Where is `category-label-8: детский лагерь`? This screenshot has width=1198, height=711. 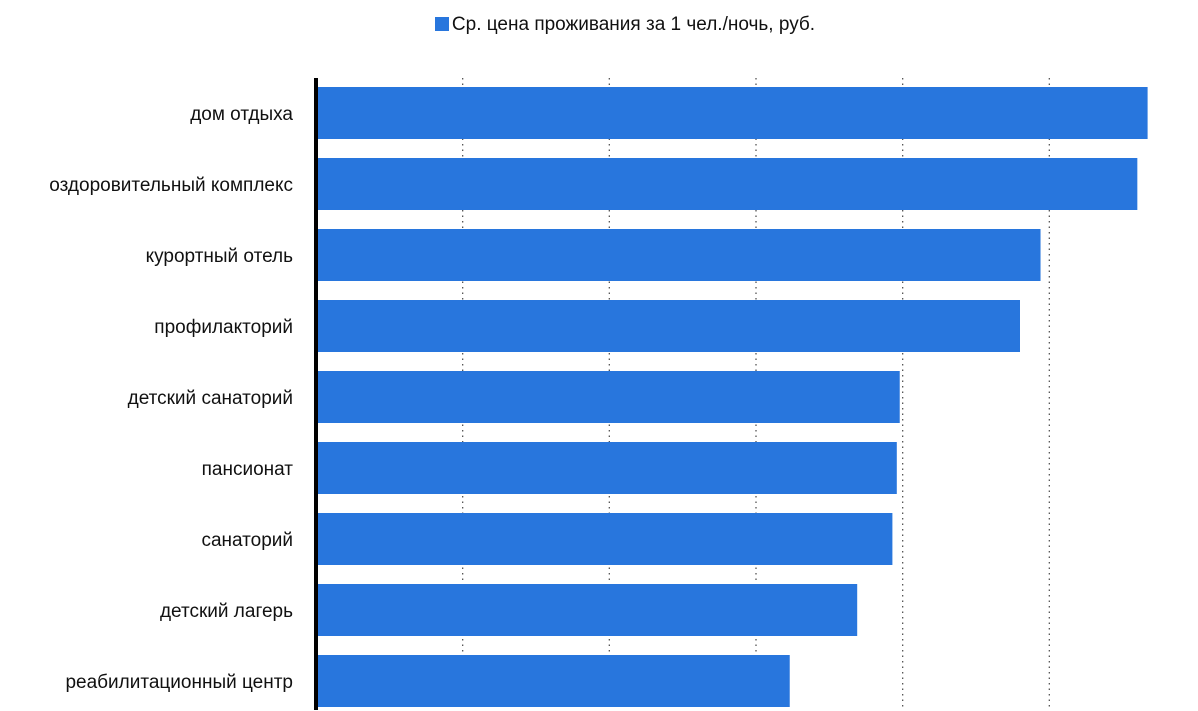
category-label-8: детский лагерь is located at coordinates (226, 611).